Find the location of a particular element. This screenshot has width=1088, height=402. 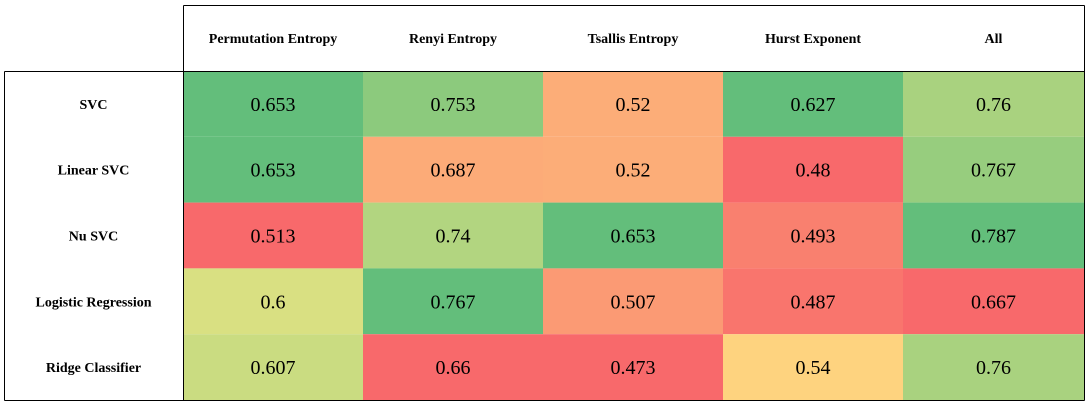

cell-value-label: 0.6 is located at coordinates (273, 302).